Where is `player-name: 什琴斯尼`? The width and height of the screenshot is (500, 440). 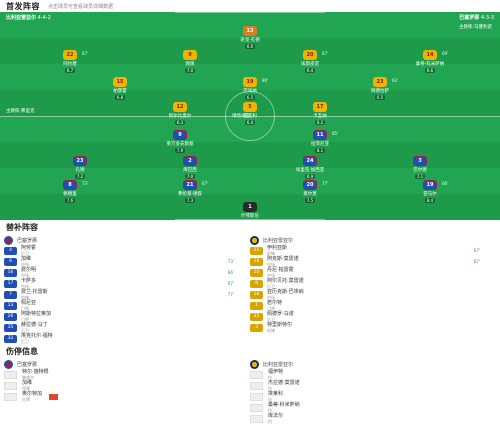
player-name: 什琴斯尼 is located at coordinates (250, 216).